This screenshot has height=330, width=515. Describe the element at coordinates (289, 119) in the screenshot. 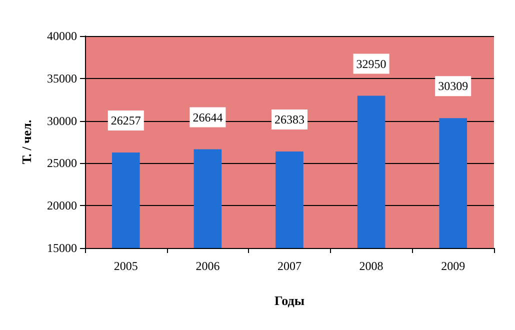

I see `data-label: 26383` at that location.